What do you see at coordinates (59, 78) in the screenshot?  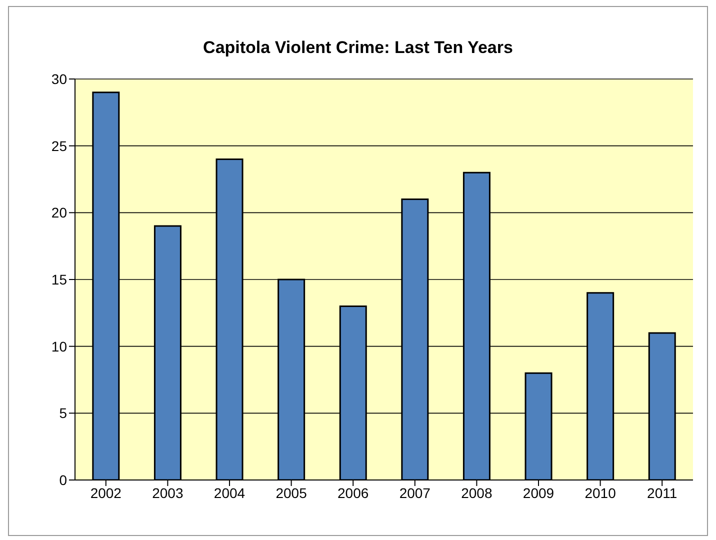 I see `y-tick-label: 30` at bounding box center [59, 78].